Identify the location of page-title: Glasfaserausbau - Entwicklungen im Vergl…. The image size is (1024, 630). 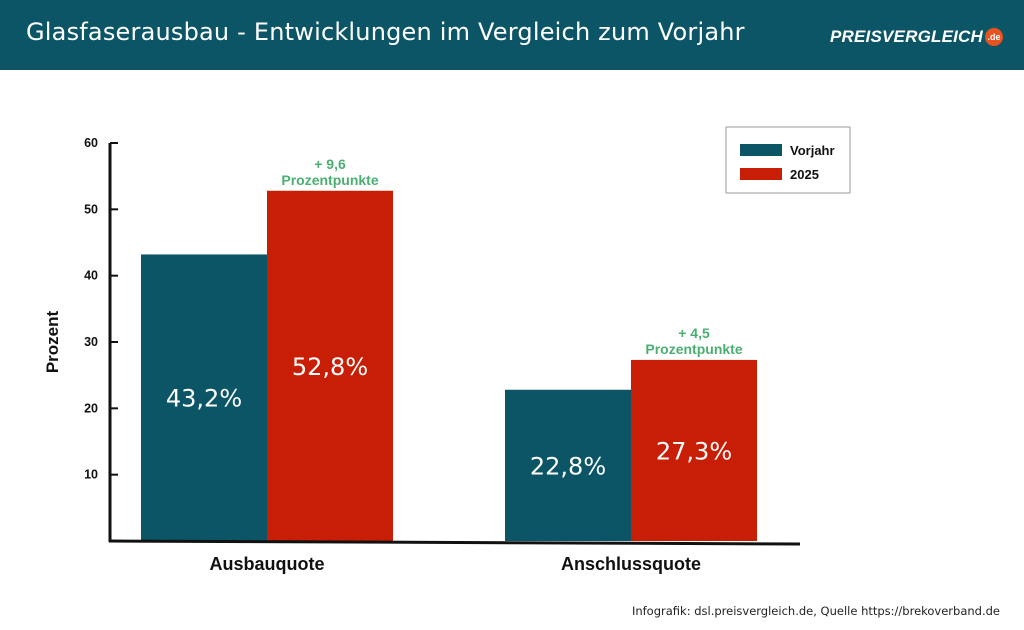
(385, 32).